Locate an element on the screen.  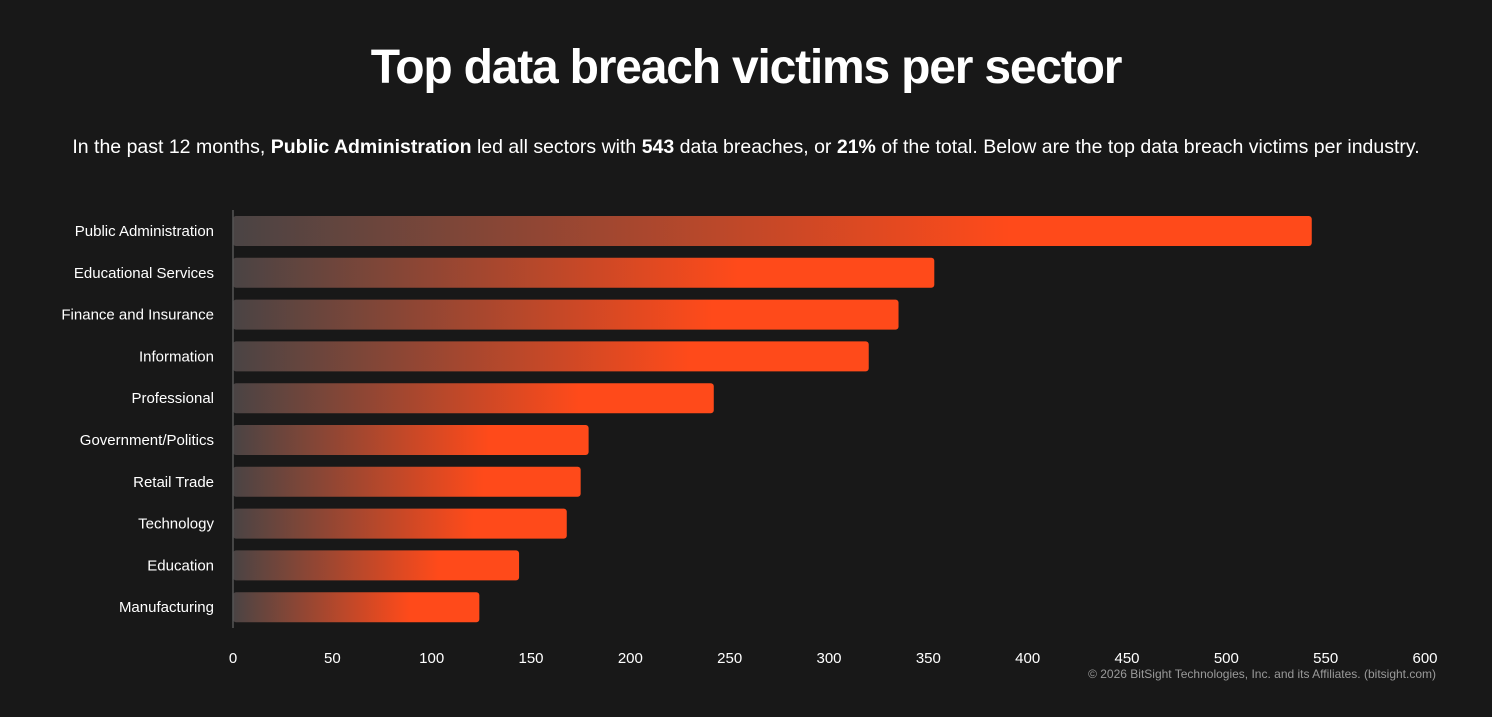
bar-technology is located at coordinates (400, 523).